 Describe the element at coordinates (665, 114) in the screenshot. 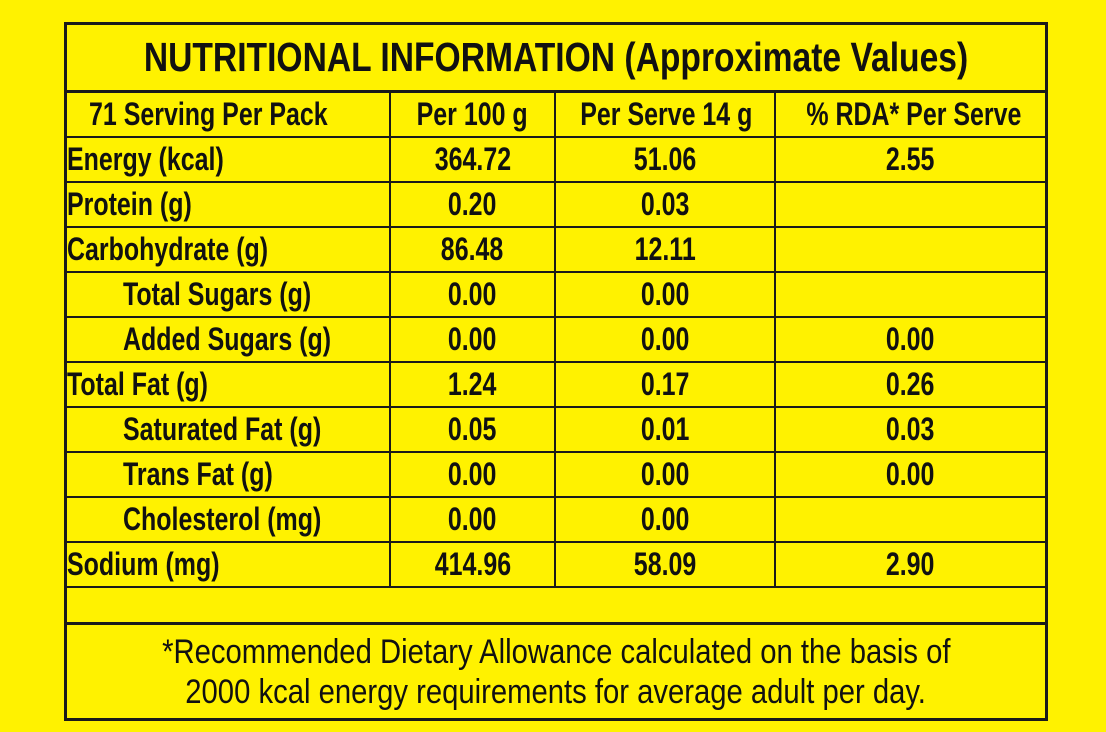

I see `header-per-serve: Per Serve 14 g` at that location.